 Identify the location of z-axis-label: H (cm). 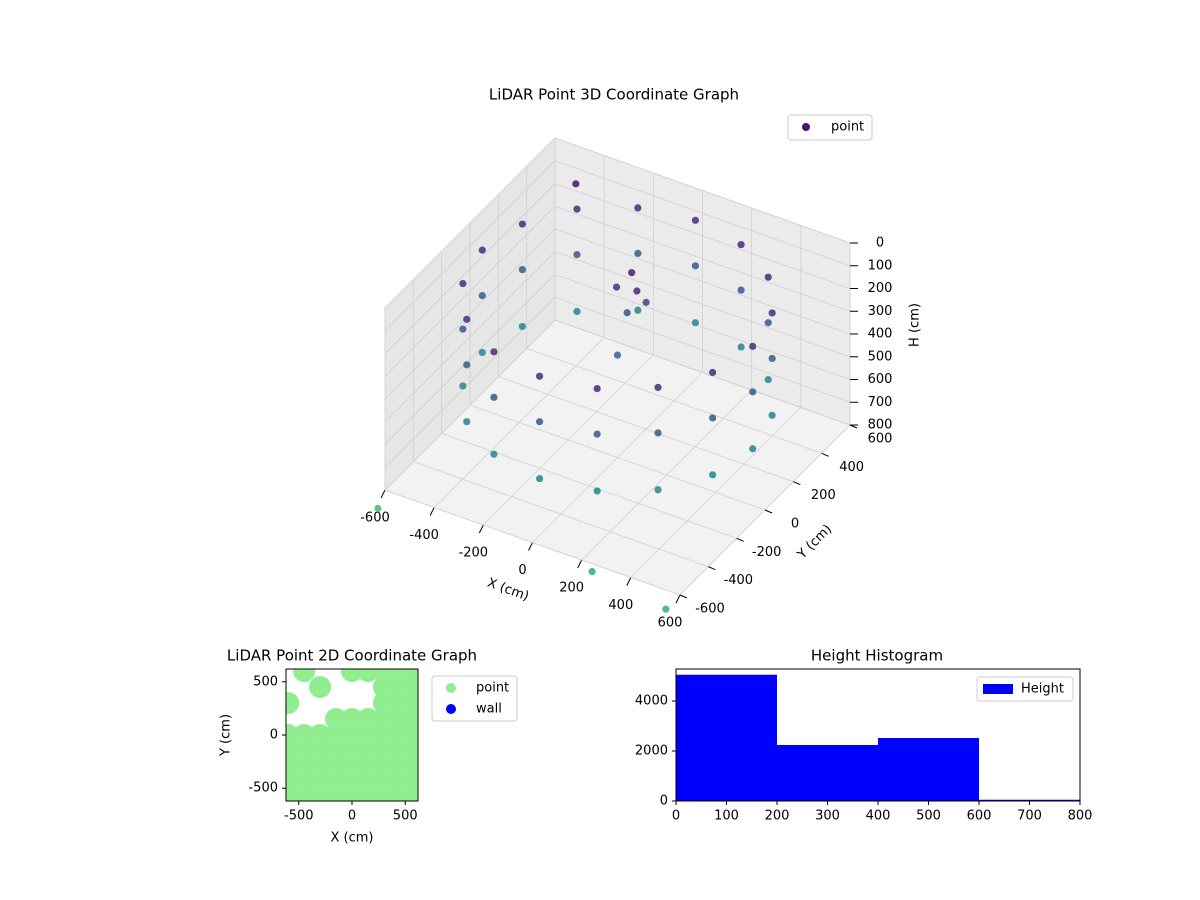
(915, 325).